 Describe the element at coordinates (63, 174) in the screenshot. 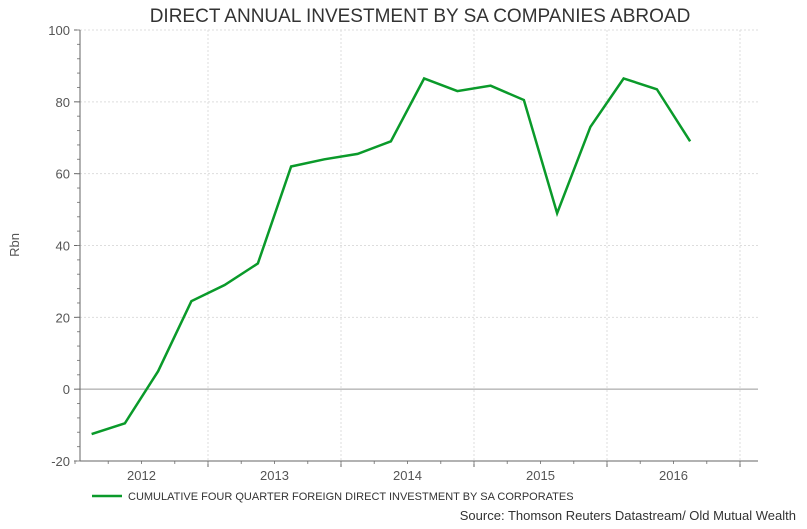

I see `y-tick-label: 60` at that location.